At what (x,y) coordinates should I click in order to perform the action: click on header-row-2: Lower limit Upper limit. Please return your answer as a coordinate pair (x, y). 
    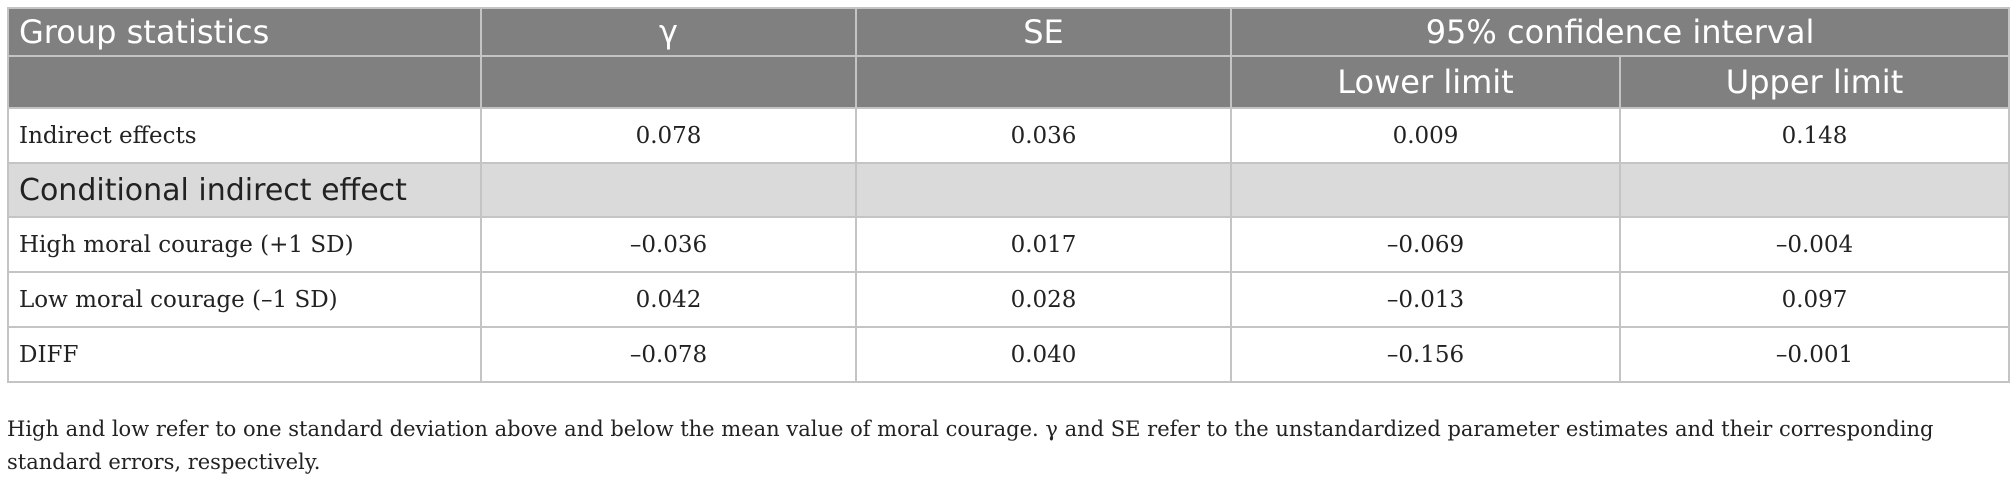
    Looking at the image, I should click on (1009, 82).